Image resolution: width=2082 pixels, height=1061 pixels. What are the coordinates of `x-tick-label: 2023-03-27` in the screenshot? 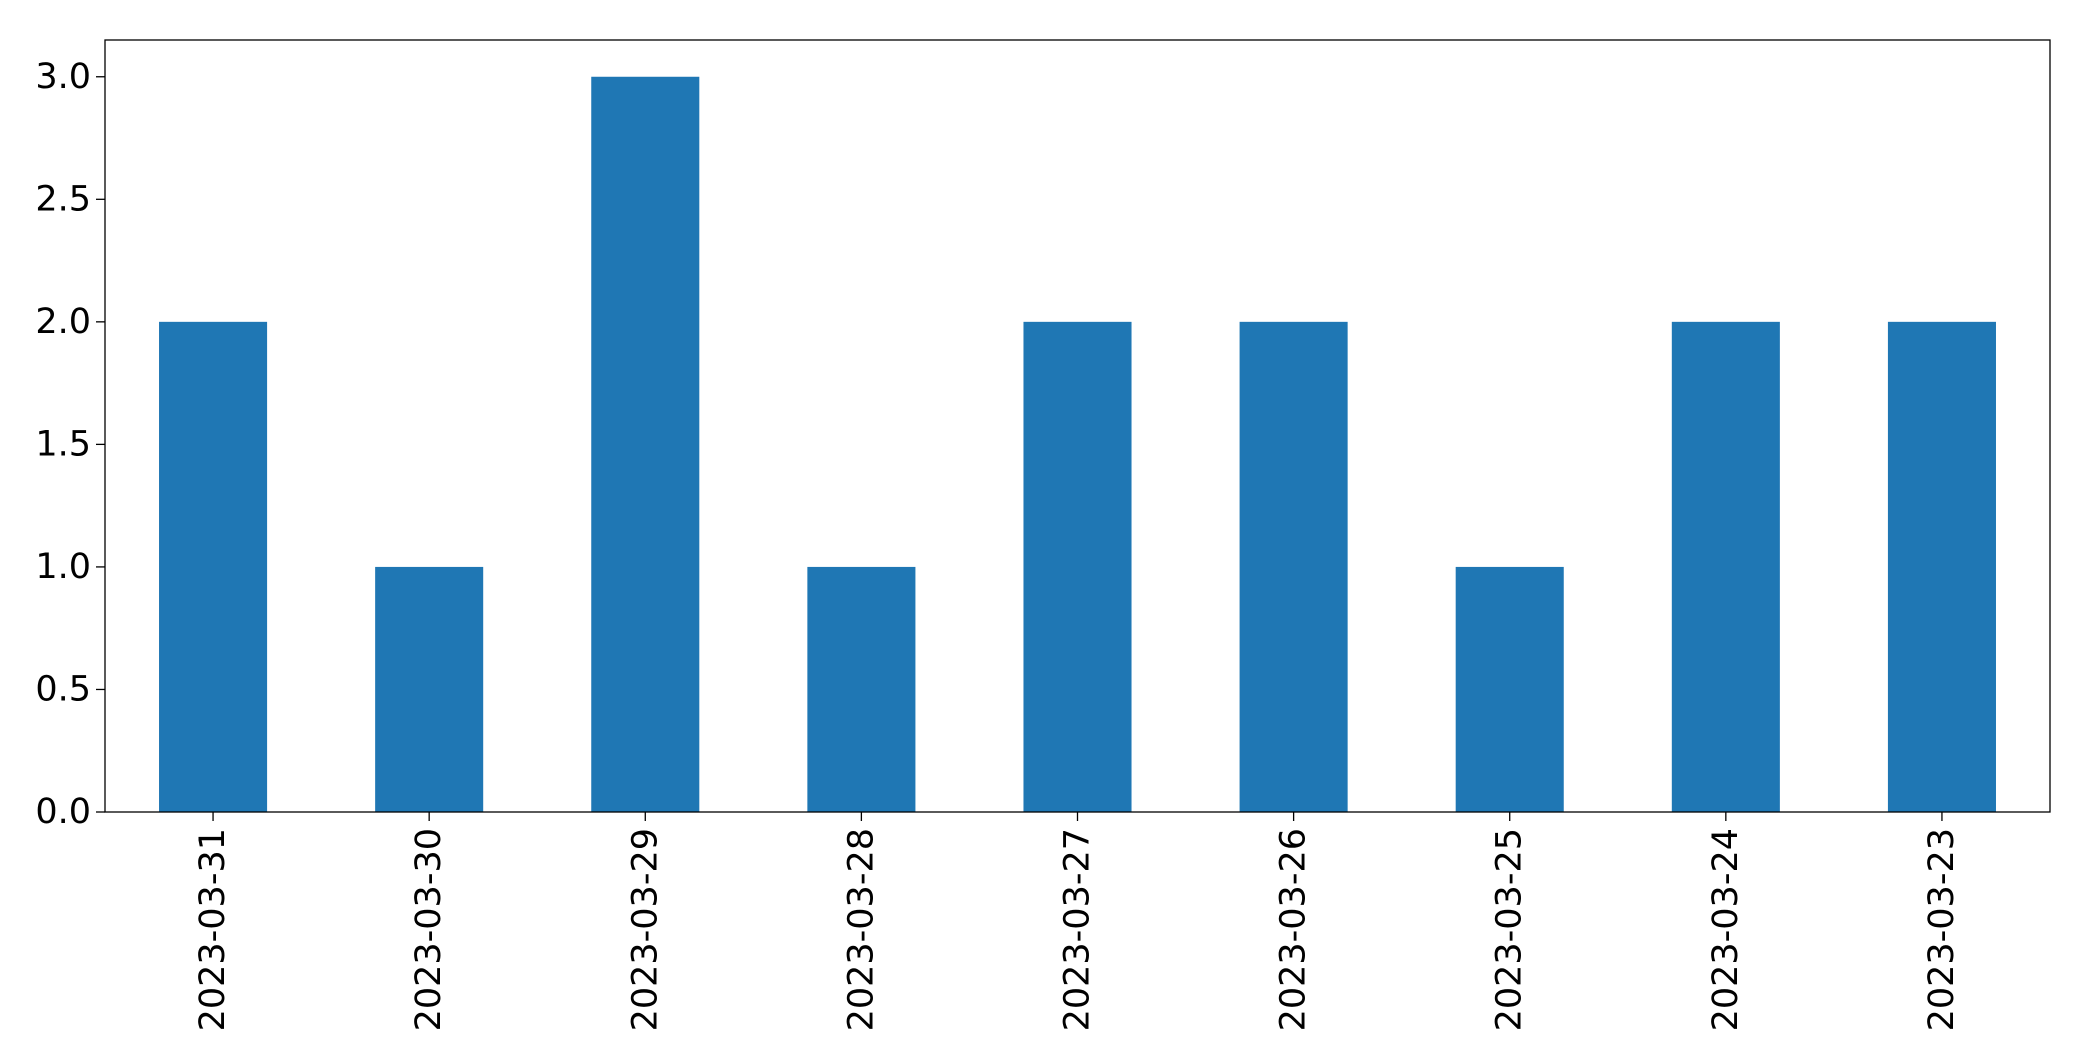 It's located at (1078, 929).